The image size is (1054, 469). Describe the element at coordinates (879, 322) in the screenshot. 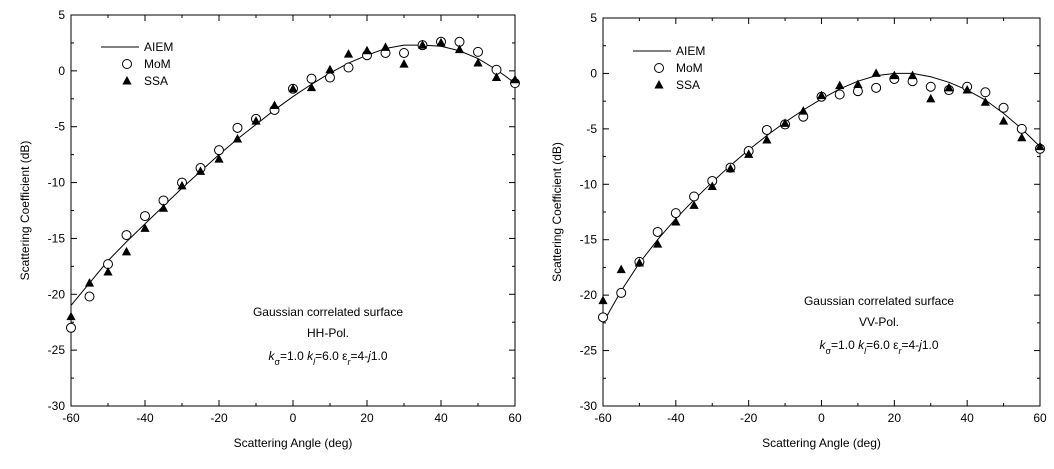

I see `annotation-polarization: VV-Pol.` at that location.